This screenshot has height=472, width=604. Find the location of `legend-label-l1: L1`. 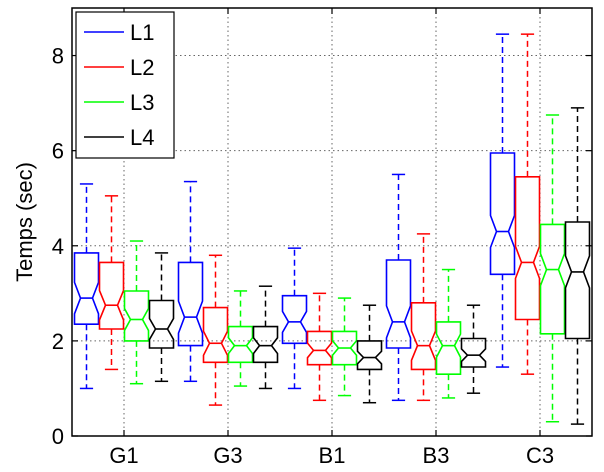

legend-label-l1: L1 is located at coordinates (142, 32).